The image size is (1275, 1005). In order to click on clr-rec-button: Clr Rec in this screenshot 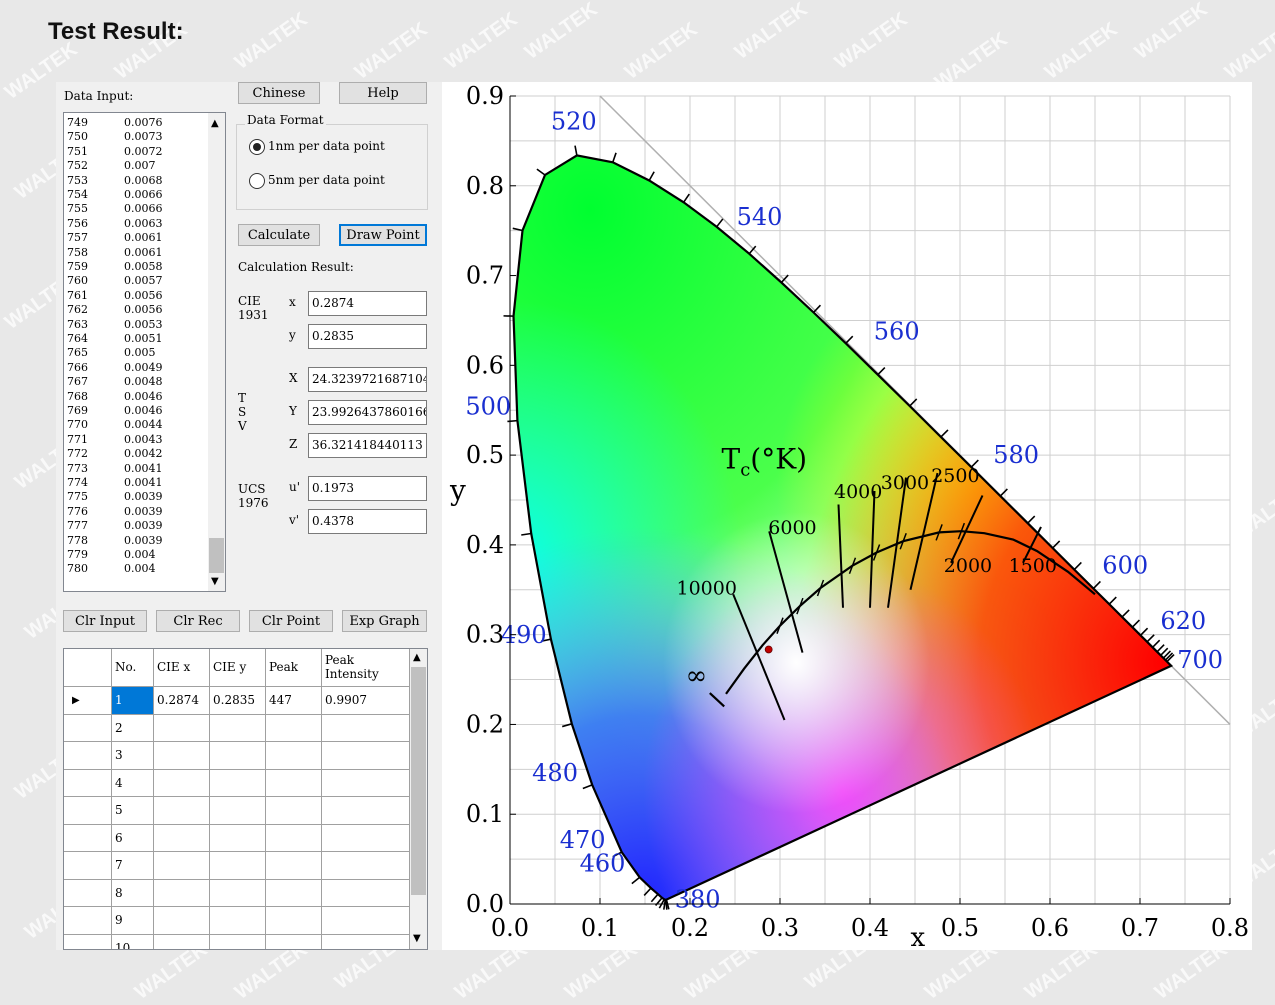, I will do `click(198, 621)`.